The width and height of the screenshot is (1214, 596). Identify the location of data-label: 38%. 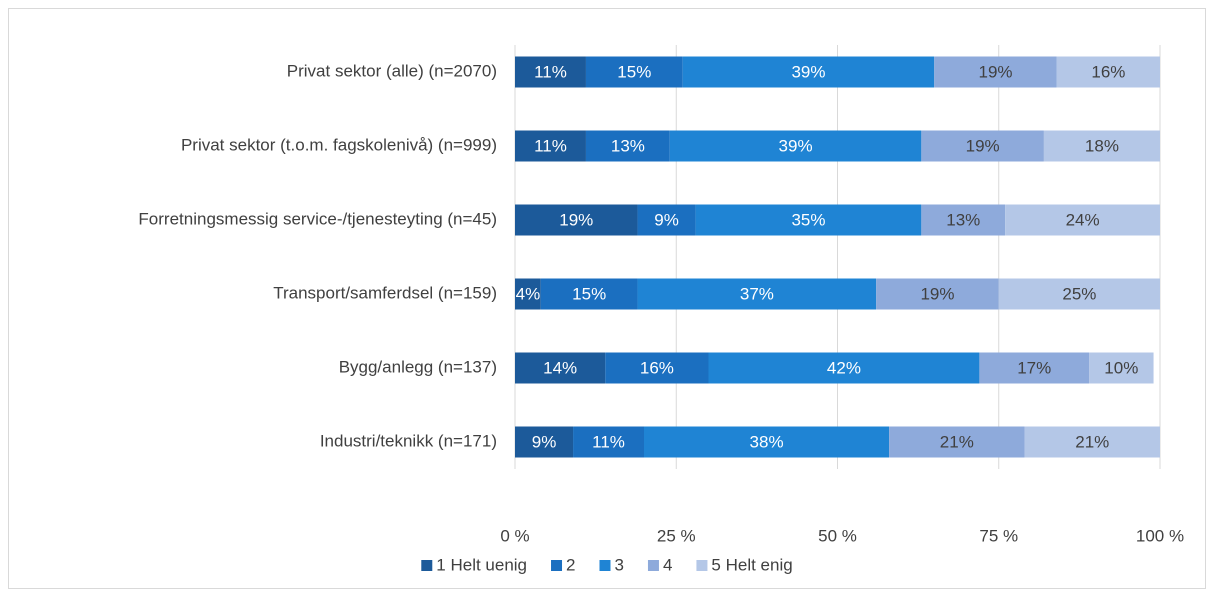
(767, 441).